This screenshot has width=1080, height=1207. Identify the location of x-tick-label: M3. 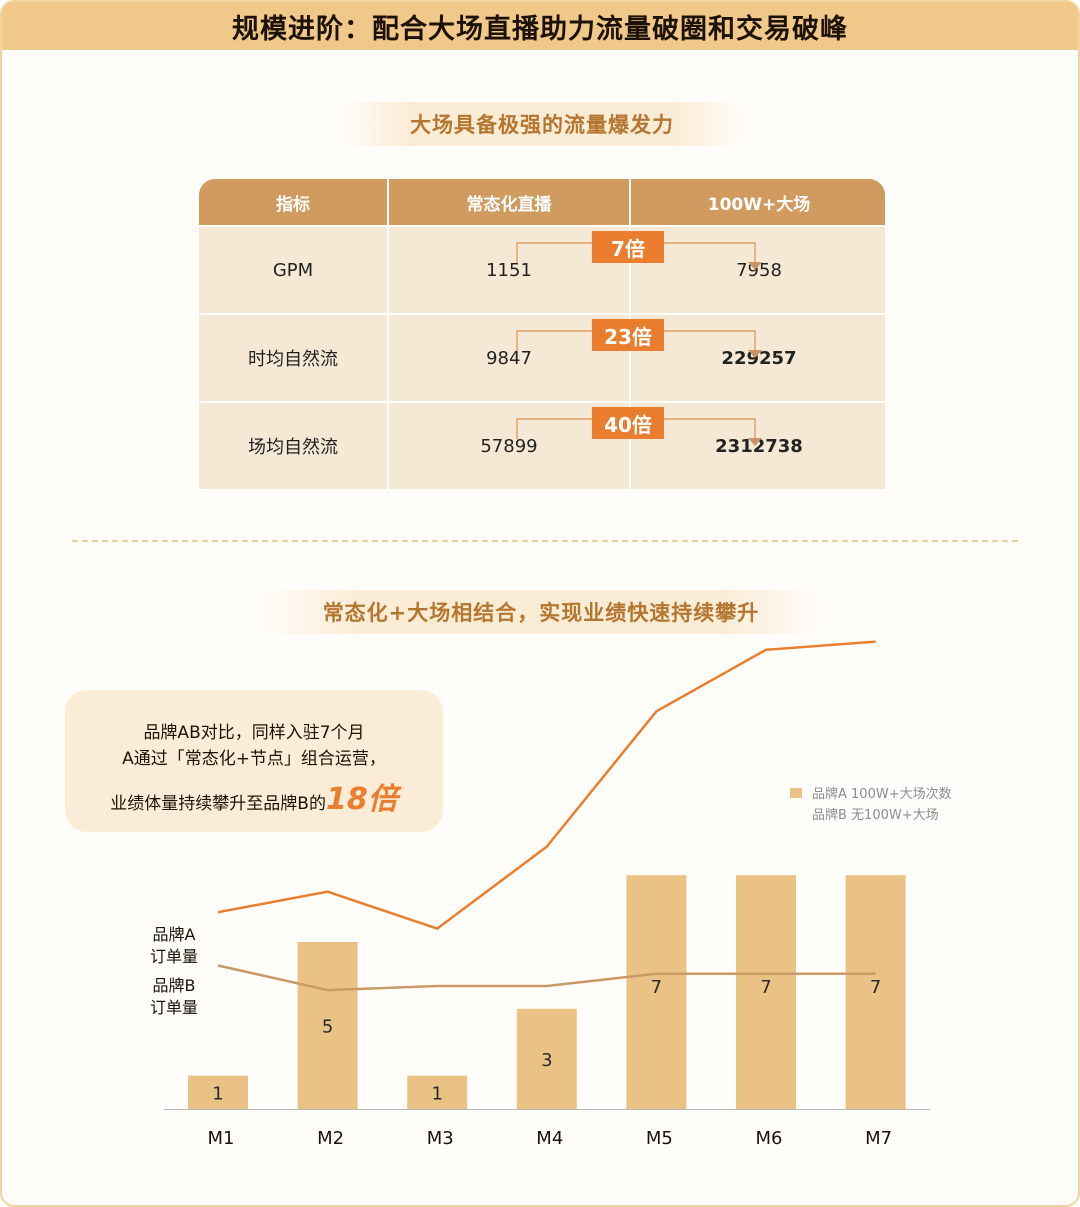
(440, 1138).